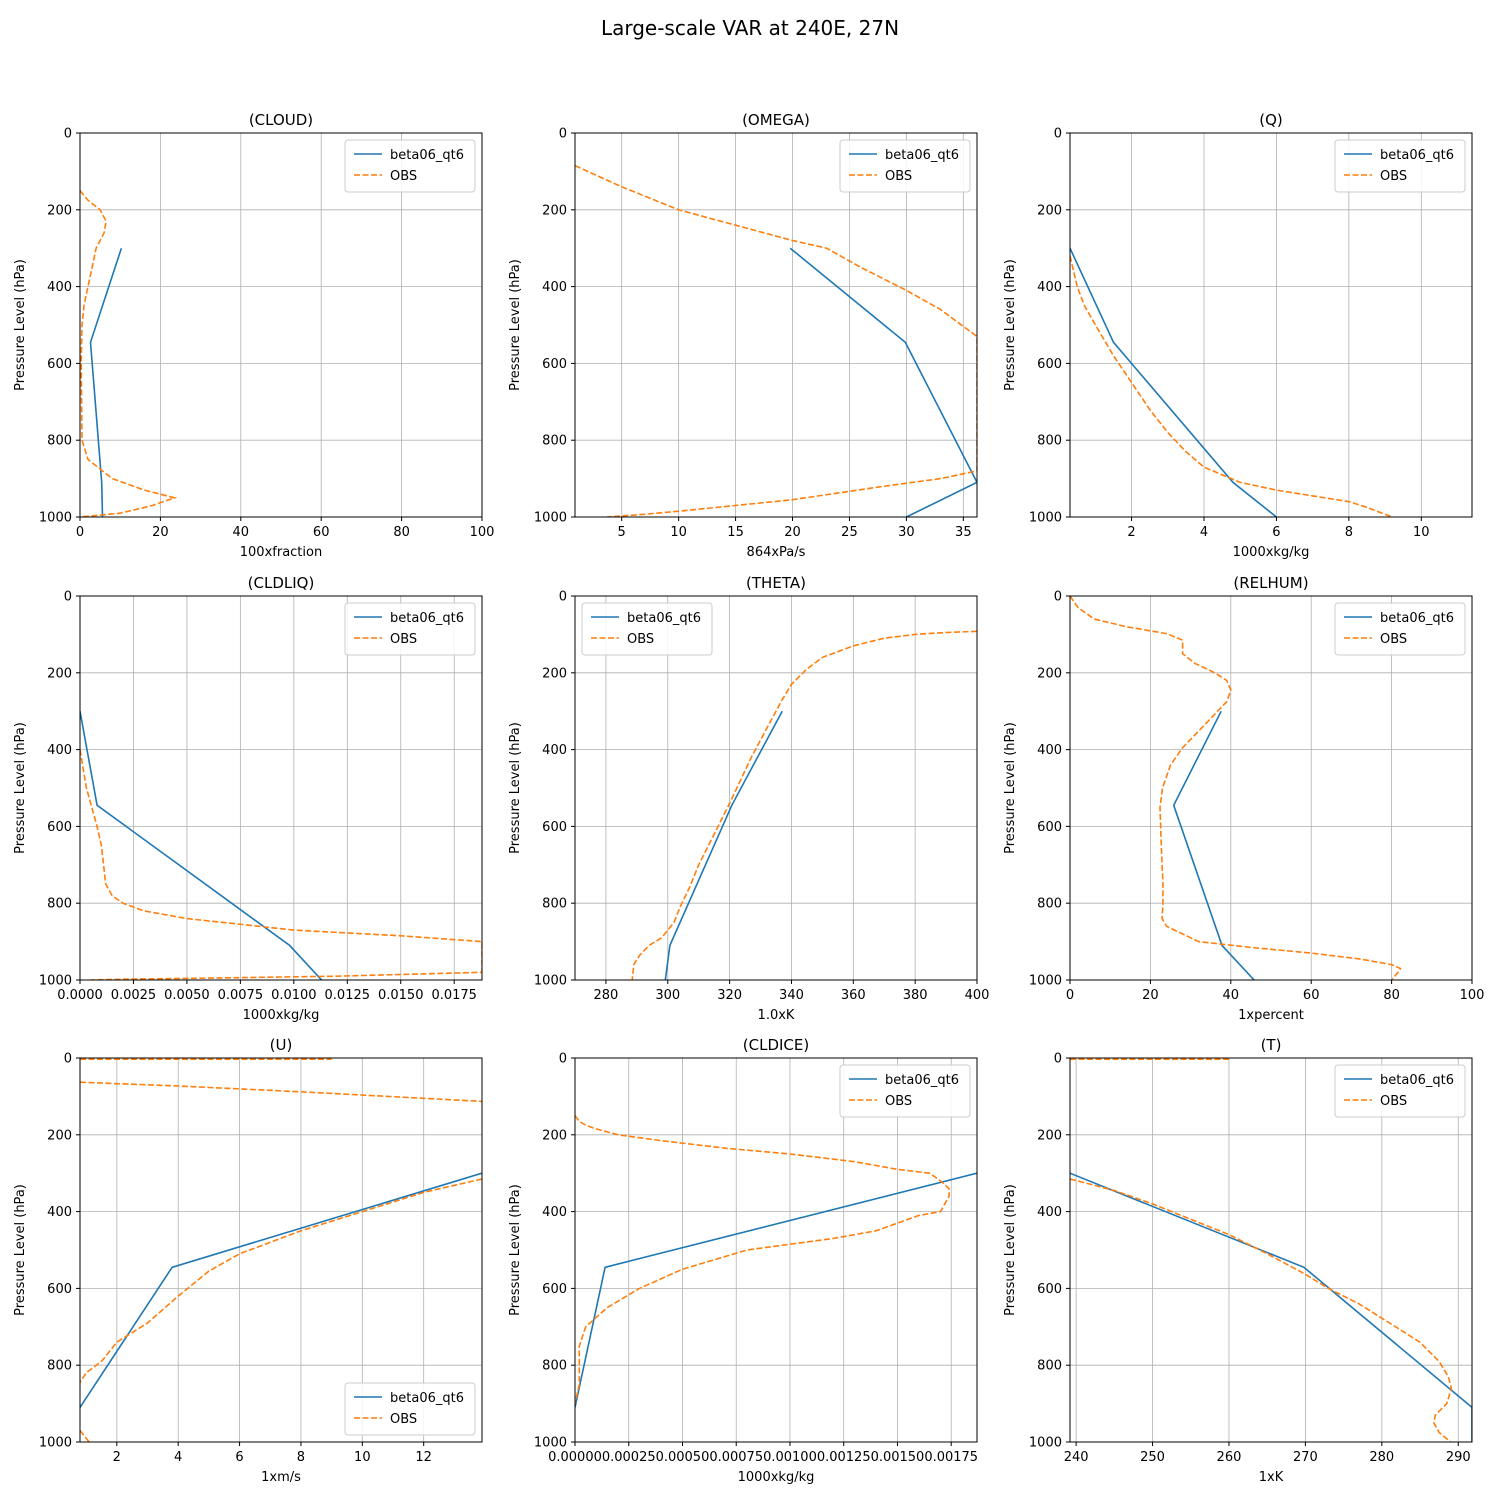  I want to click on x-axis-label: 1.0xK, so click(776, 1015).